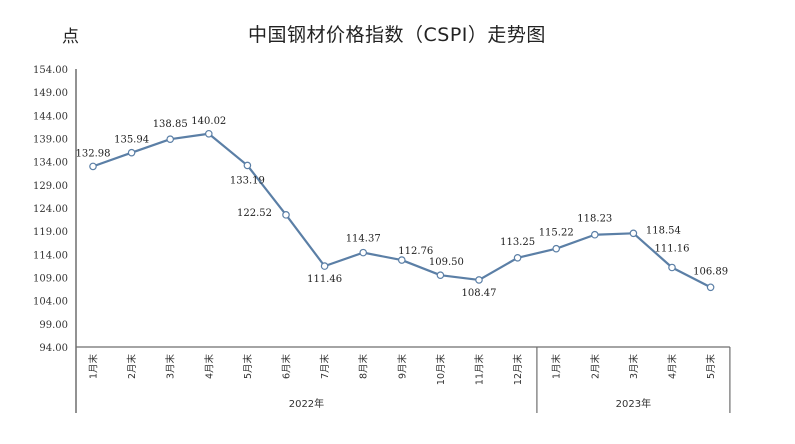 The image size is (795, 444). I want to click on y-tick-label: 104.00, so click(50, 302).